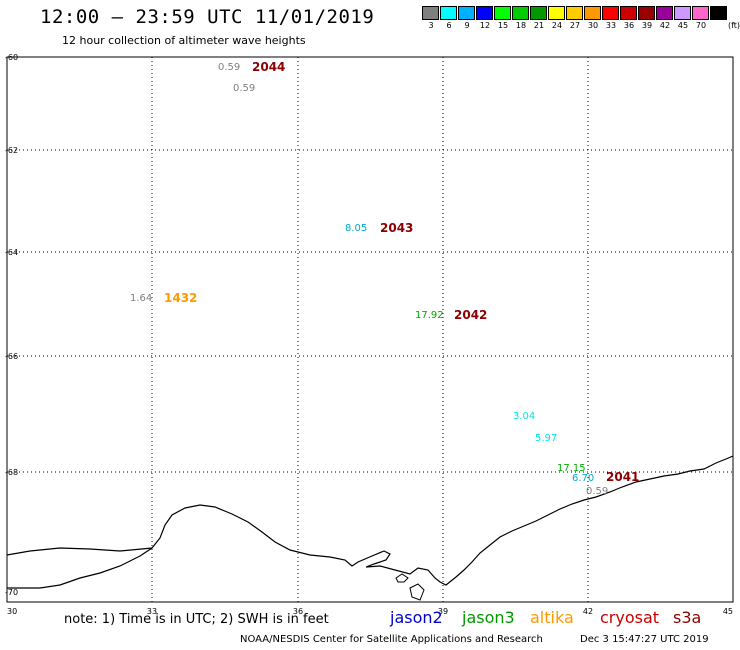 Image resolution: width=740 pixels, height=650 pixels. I want to click on longitude-tick-label: 39, so click(443, 611).